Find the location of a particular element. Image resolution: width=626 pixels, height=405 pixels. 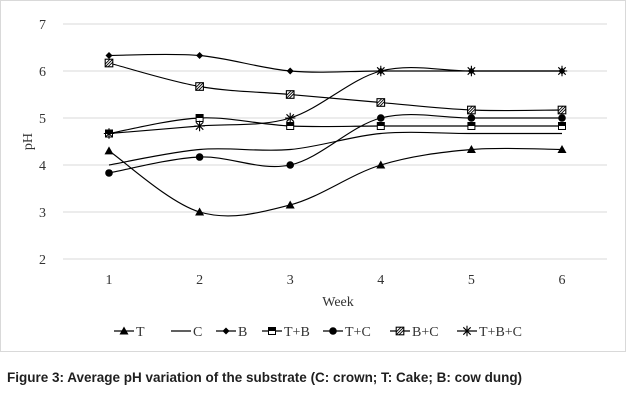

y-tick-label: 5 is located at coordinates (42, 119).